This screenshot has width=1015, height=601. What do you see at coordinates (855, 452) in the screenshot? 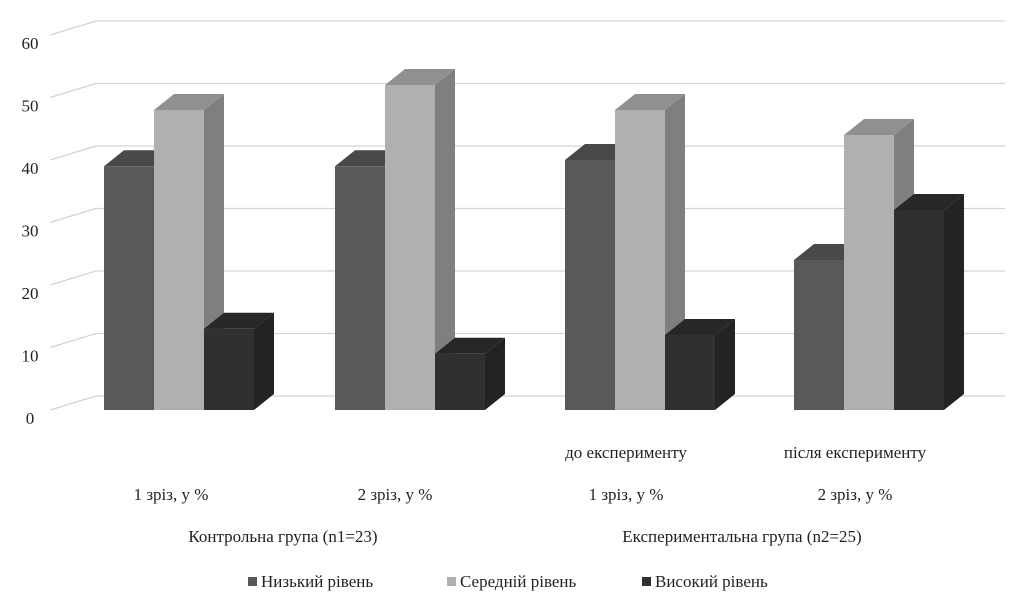
I see `category-stage-label: після експерименту` at bounding box center [855, 452].